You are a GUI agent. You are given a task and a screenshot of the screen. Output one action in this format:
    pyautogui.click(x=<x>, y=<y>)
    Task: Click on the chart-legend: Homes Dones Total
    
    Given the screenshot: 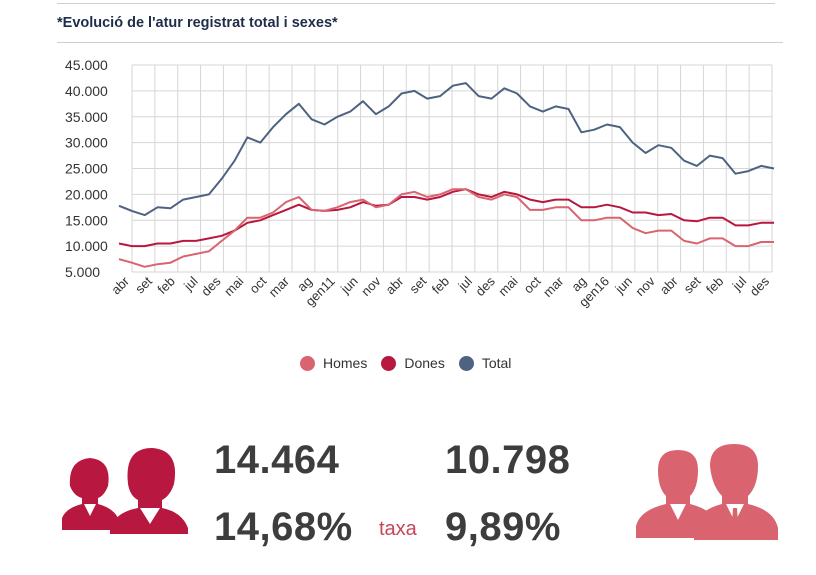 What is the action you would take?
    pyautogui.click(x=405, y=363)
    